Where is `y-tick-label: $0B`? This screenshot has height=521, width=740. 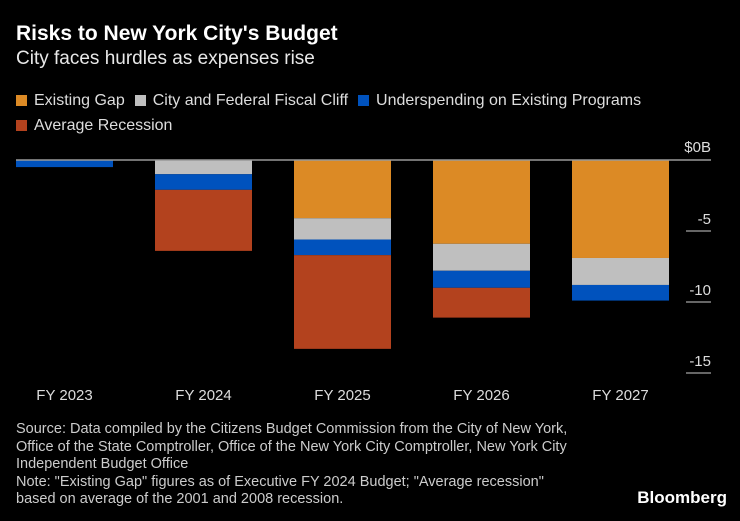 y-tick-label: $0B is located at coordinates (697, 147).